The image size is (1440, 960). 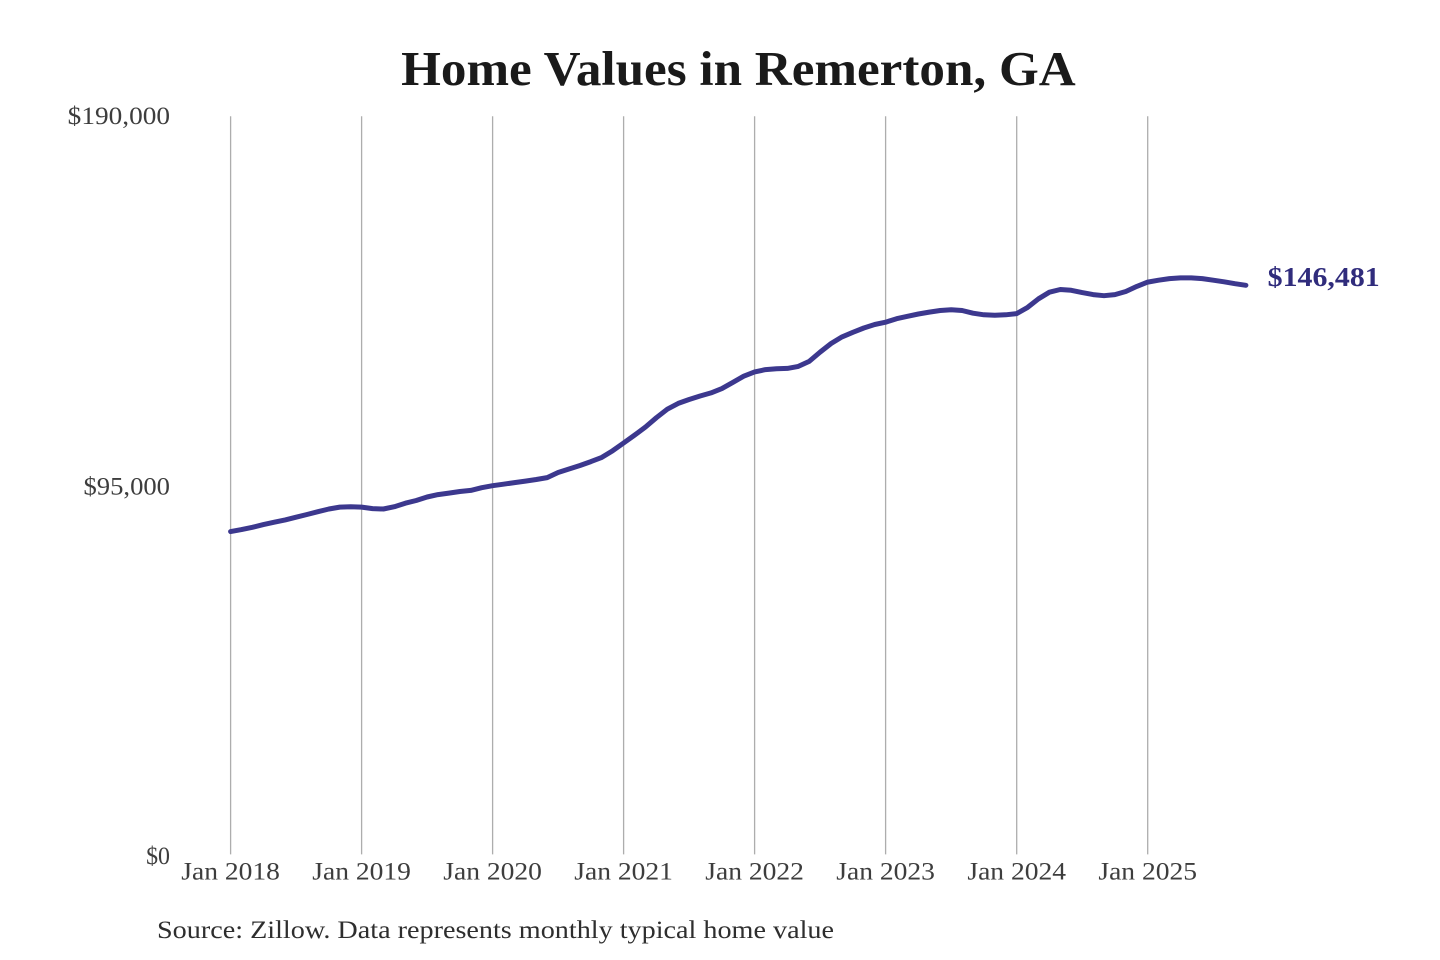 What do you see at coordinates (127, 486) in the screenshot?
I see `svg-text: $95,000` at bounding box center [127, 486].